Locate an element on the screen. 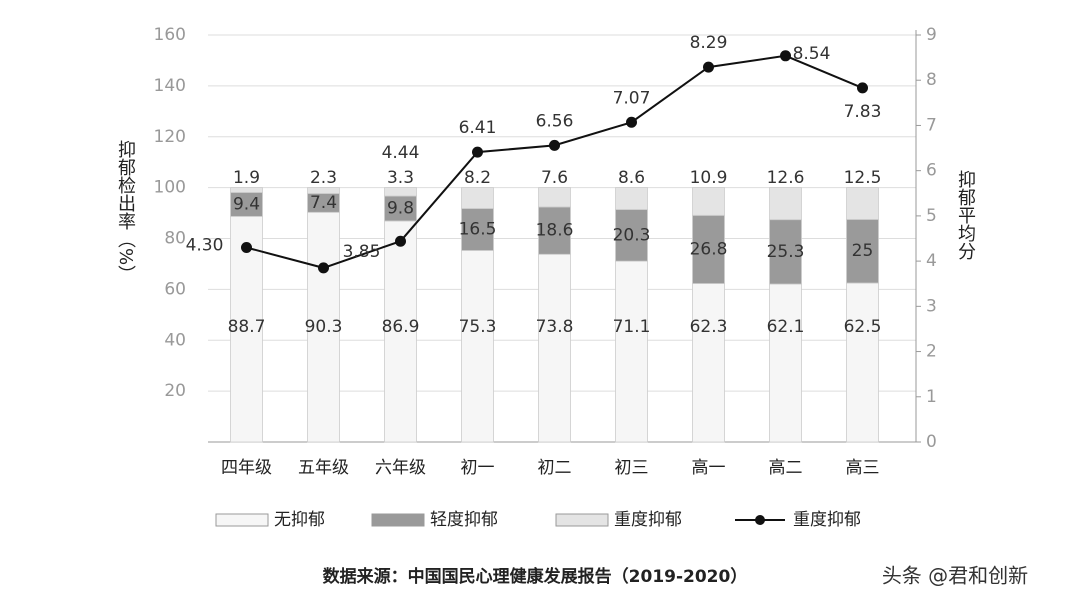  x-tick-label: 五年级 is located at coordinates (323, 468).